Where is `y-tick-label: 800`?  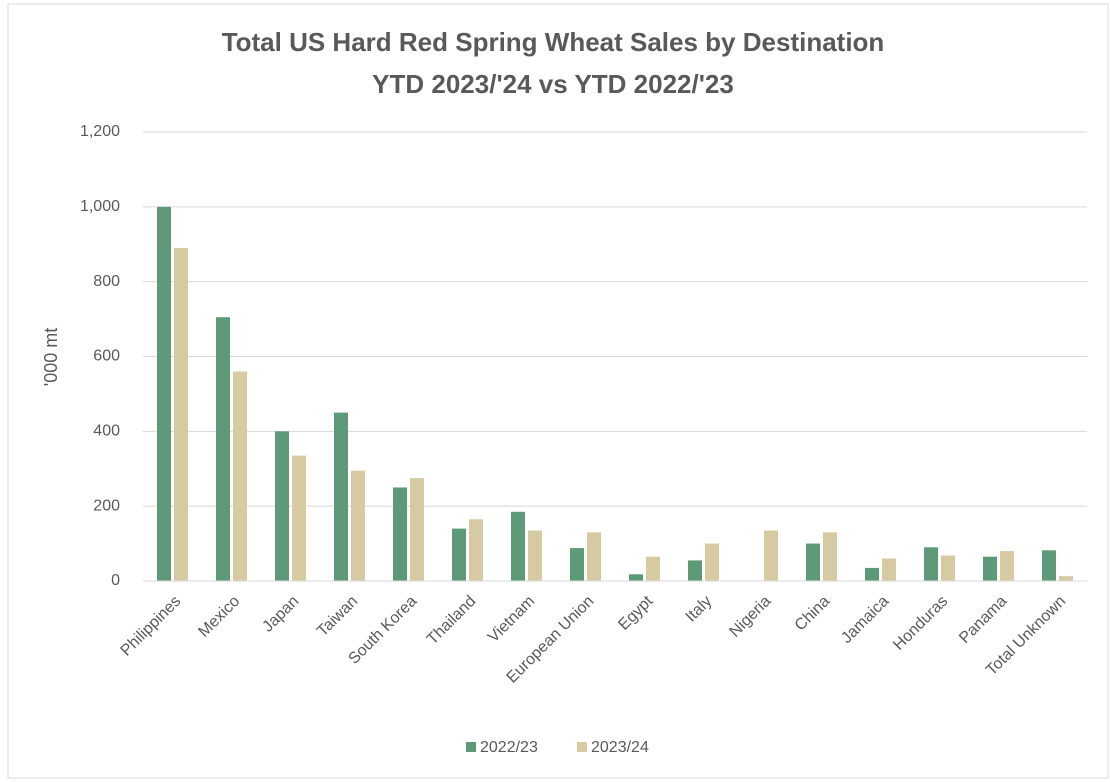 y-tick-label: 800 is located at coordinates (106, 281).